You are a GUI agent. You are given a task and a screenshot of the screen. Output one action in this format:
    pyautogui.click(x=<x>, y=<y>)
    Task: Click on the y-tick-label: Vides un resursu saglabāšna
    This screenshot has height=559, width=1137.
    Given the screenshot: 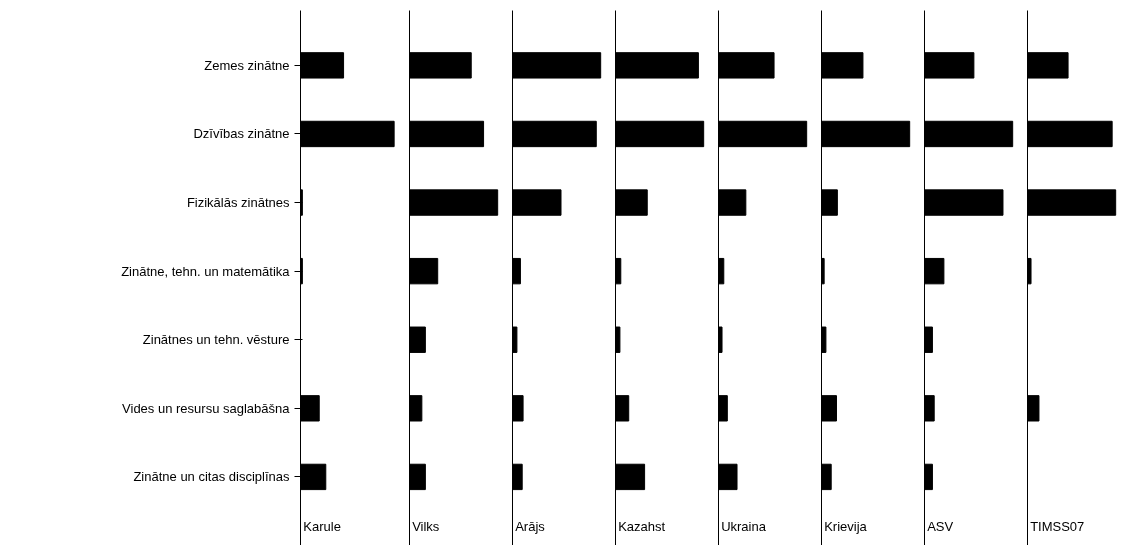 What is the action you would take?
    pyautogui.click(x=206, y=408)
    